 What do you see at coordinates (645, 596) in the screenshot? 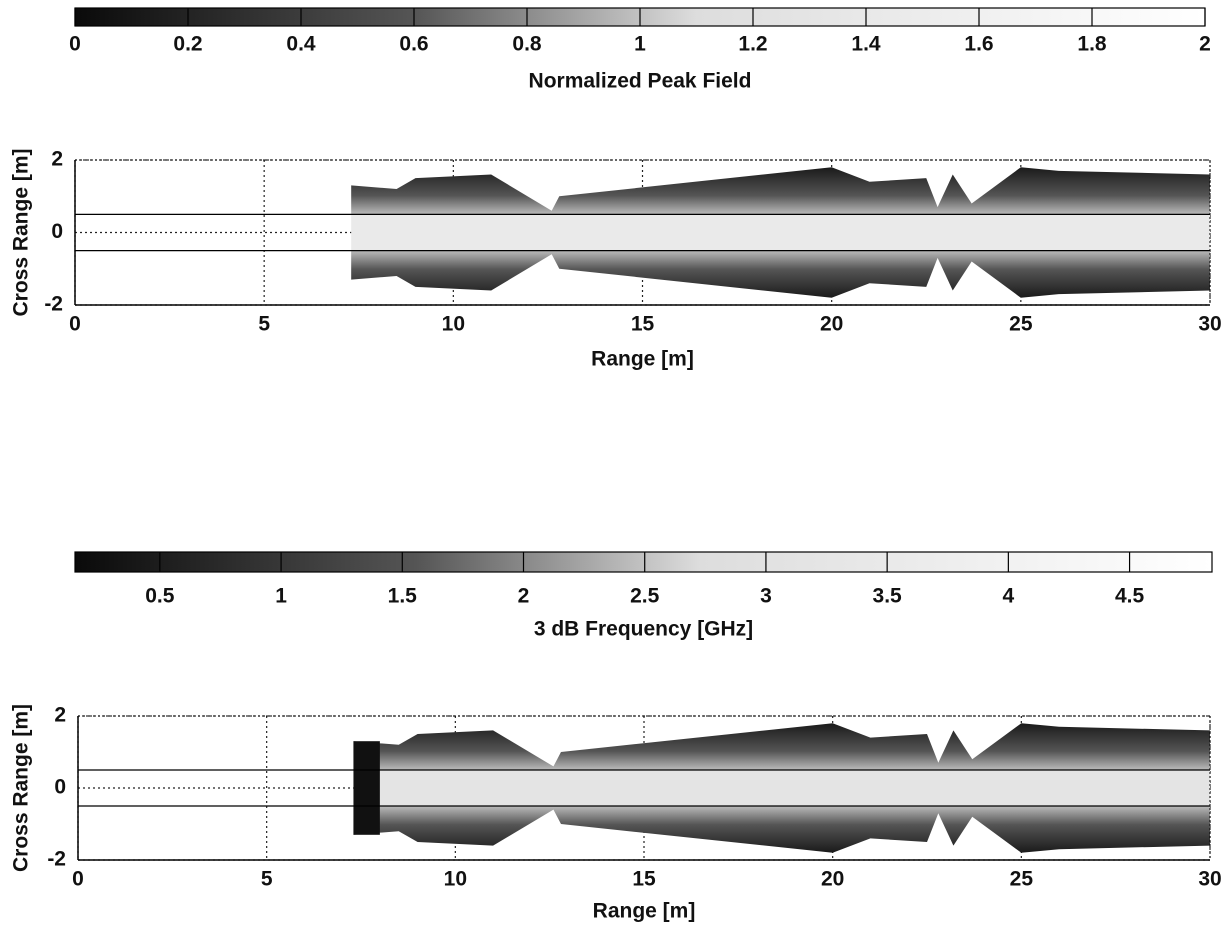
I see `colorbar-tick-label: 2.5` at bounding box center [645, 596].